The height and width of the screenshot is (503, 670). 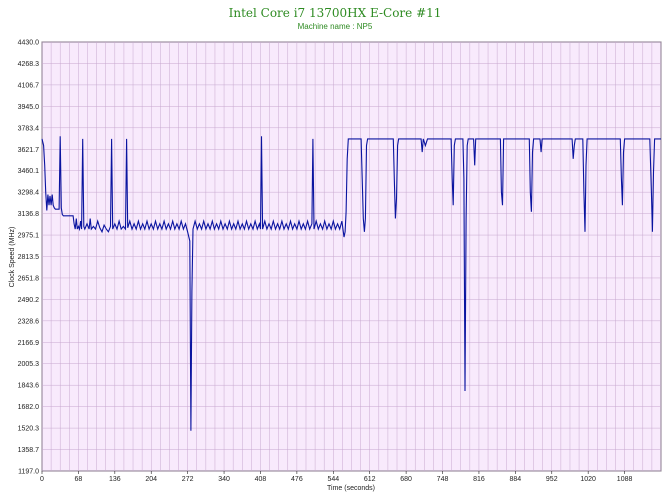 What do you see at coordinates (351, 488) in the screenshot?
I see `x-axis-label: Time (seconds)` at bounding box center [351, 488].